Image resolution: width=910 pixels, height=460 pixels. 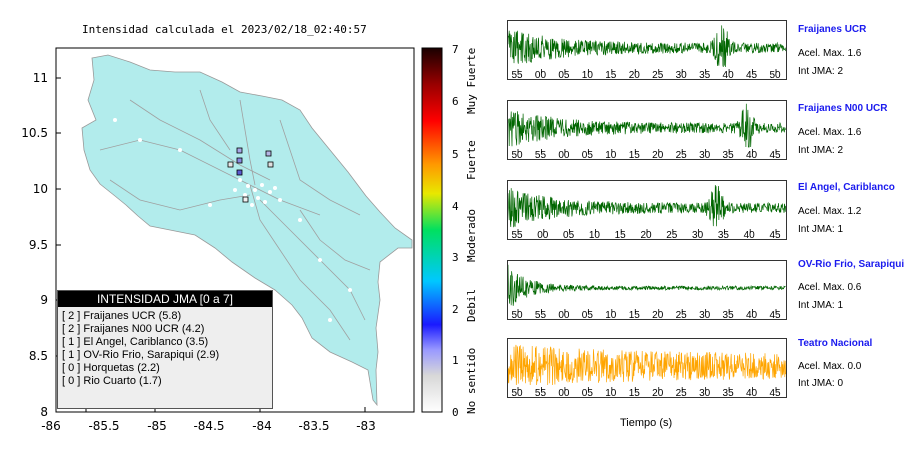 What do you see at coordinates (157, 426) in the screenshot?
I see `lon-tick: -85` at bounding box center [157, 426].